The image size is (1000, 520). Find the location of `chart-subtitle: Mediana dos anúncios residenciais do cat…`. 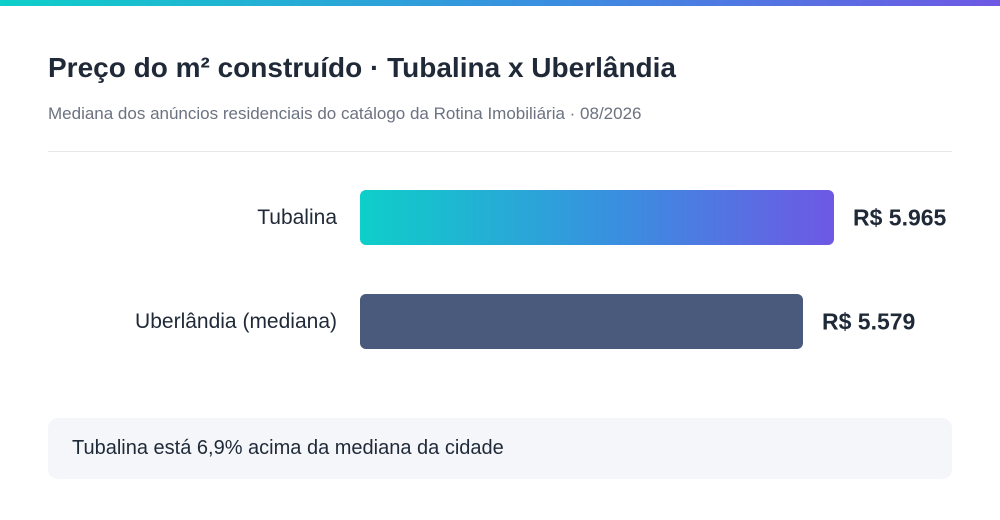

chart-subtitle: Mediana dos anúncios residenciais do cat… is located at coordinates (345, 113).